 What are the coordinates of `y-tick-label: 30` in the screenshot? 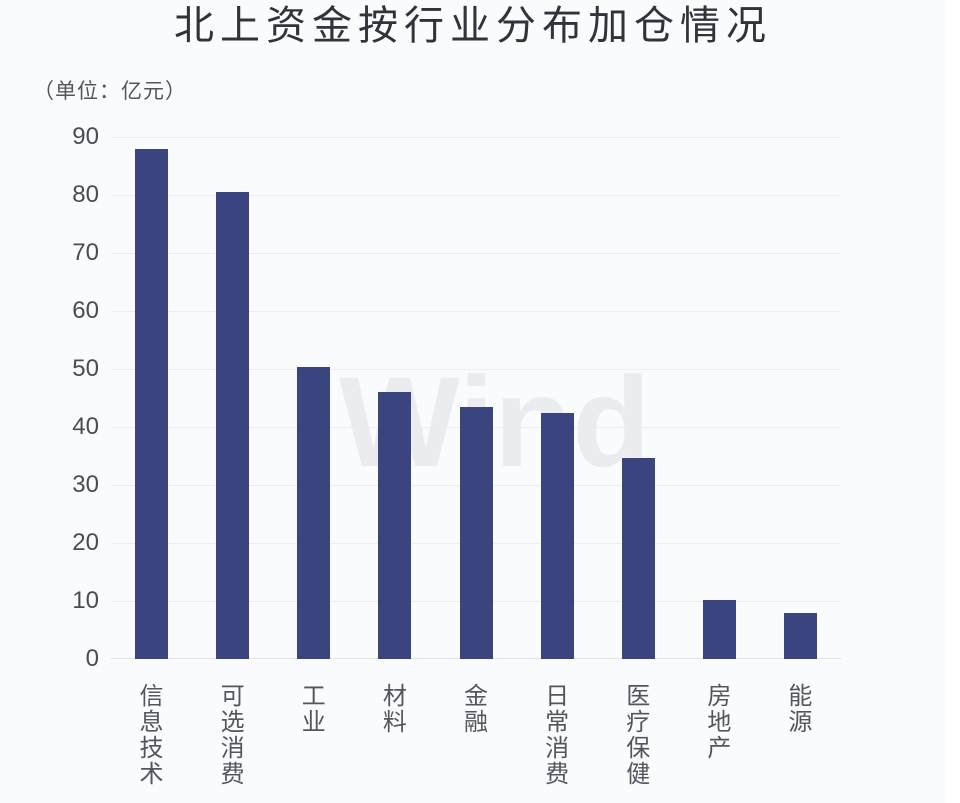 It's located at (85, 484).